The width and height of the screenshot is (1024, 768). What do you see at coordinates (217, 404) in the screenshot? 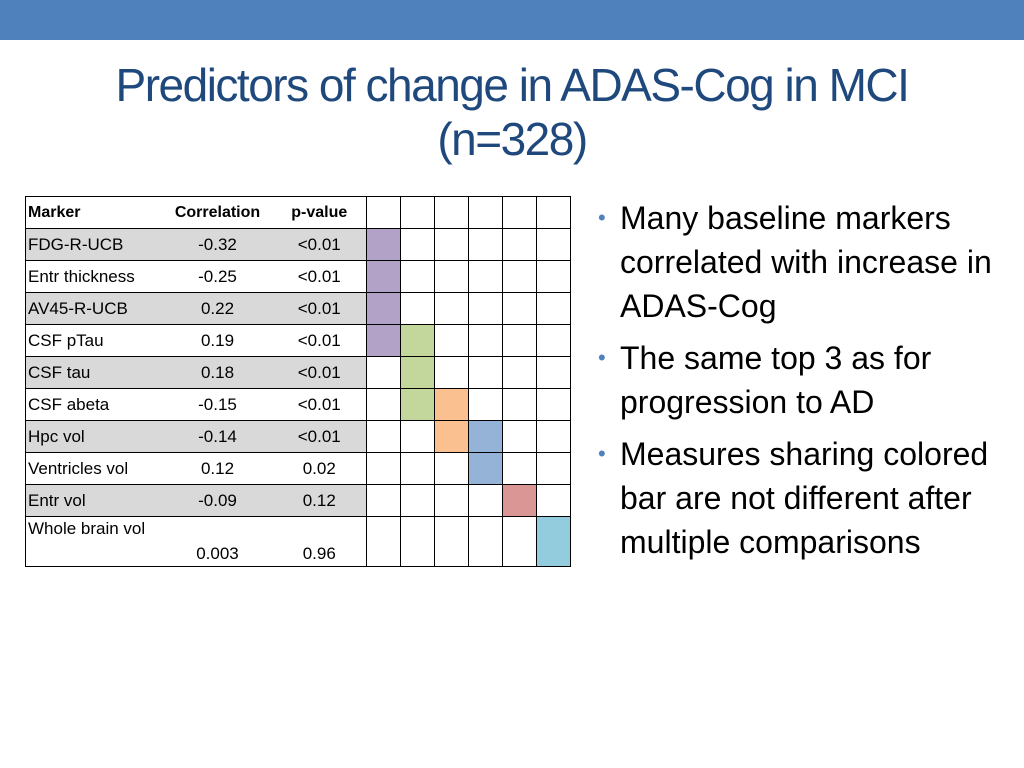
I see `correlation-cell: -0.15` at bounding box center [217, 404].